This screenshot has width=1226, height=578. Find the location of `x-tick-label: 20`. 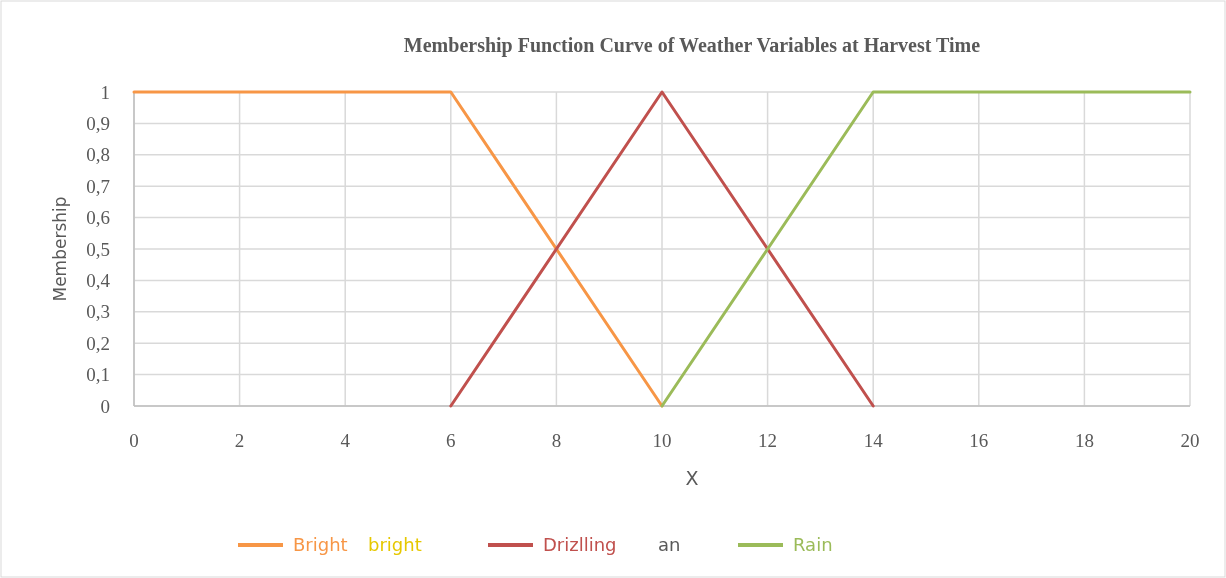

x-tick-label: 20 is located at coordinates (1190, 440).